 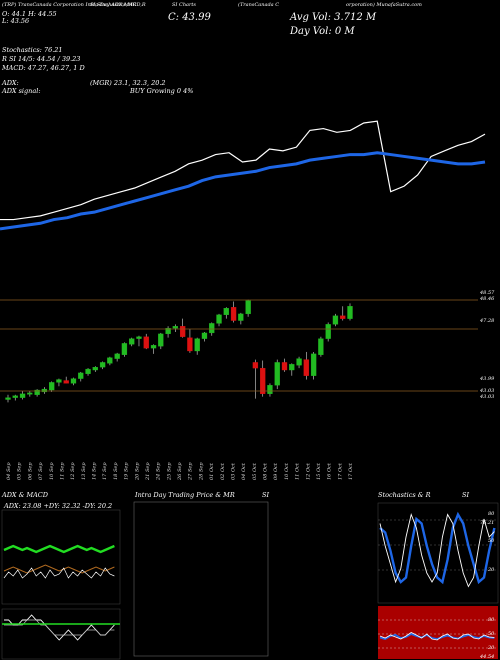 What do you see at coordinates (162, 91) in the screenshot?
I see `adx-signal-value: BUY Growing 0 4%` at bounding box center [162, 91].